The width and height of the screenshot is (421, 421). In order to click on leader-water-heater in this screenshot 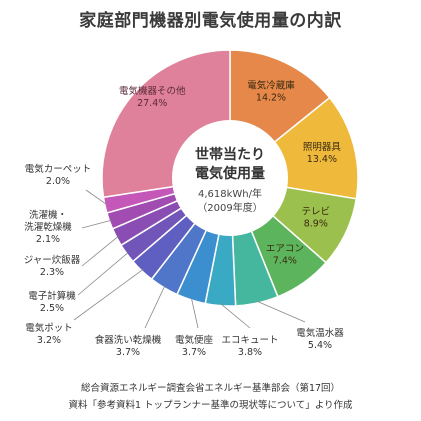, I will do `click(281, 311)`.